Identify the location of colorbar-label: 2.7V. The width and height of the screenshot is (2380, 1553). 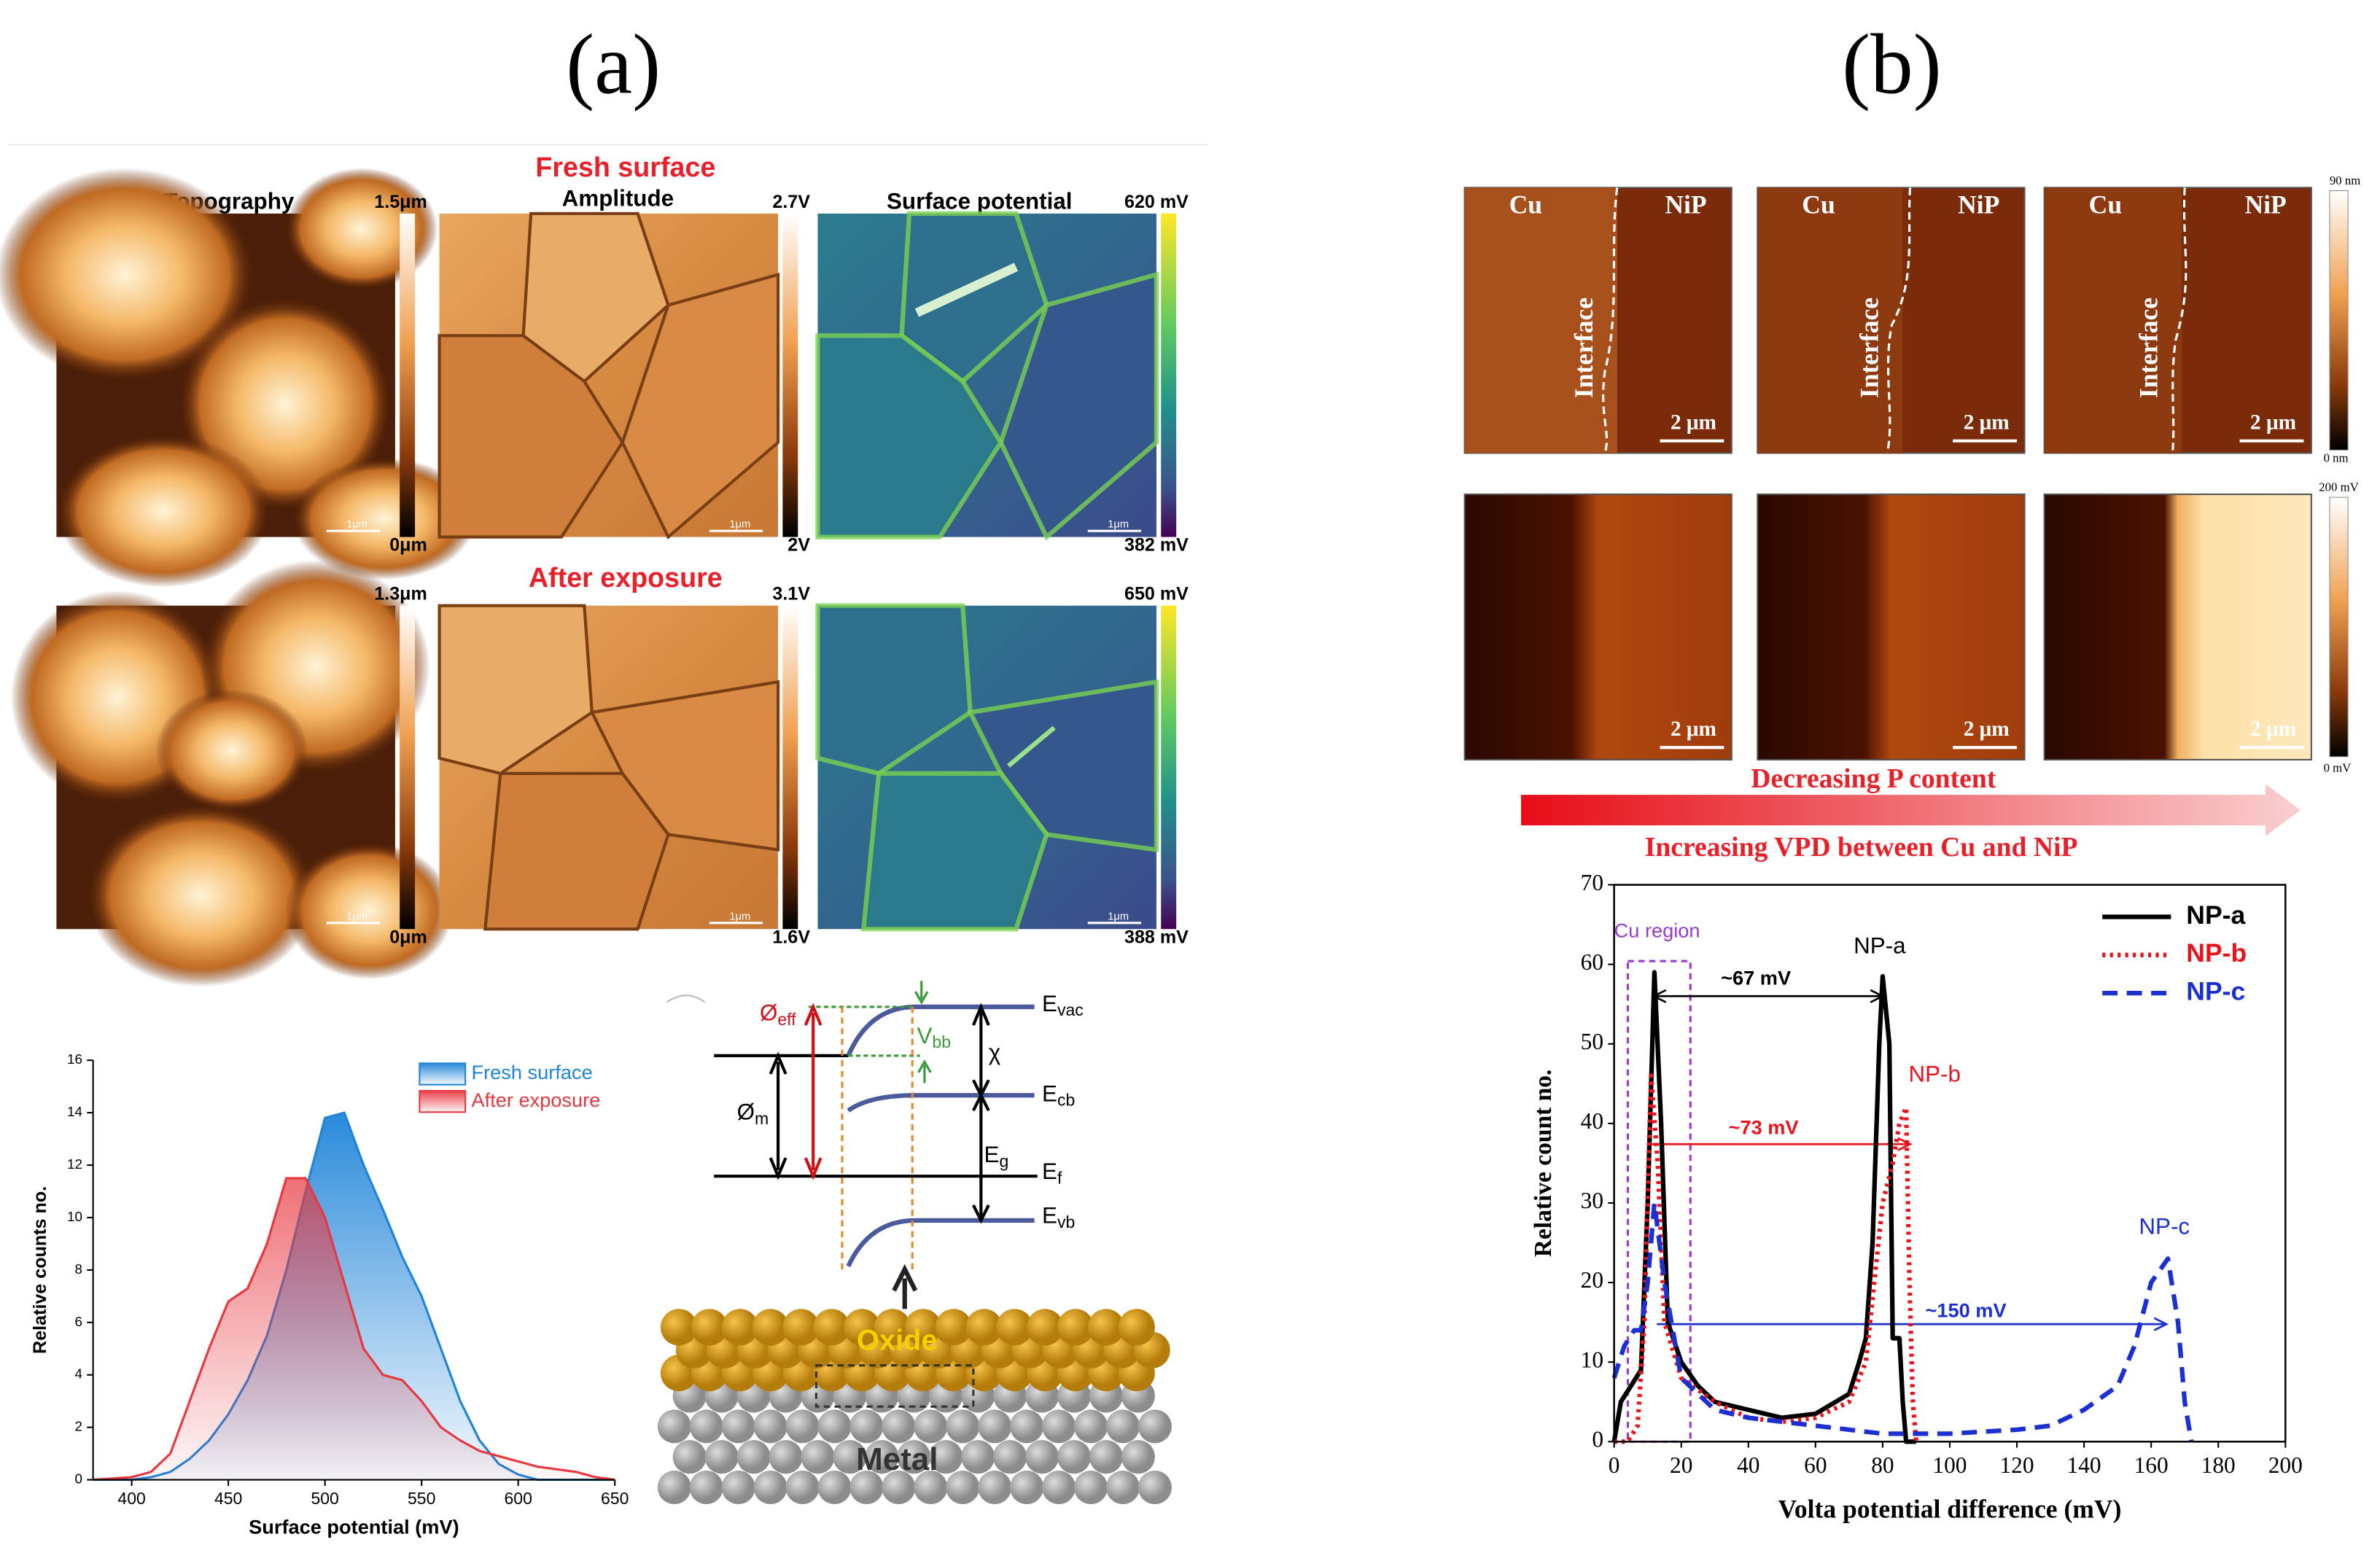
(791, 202).